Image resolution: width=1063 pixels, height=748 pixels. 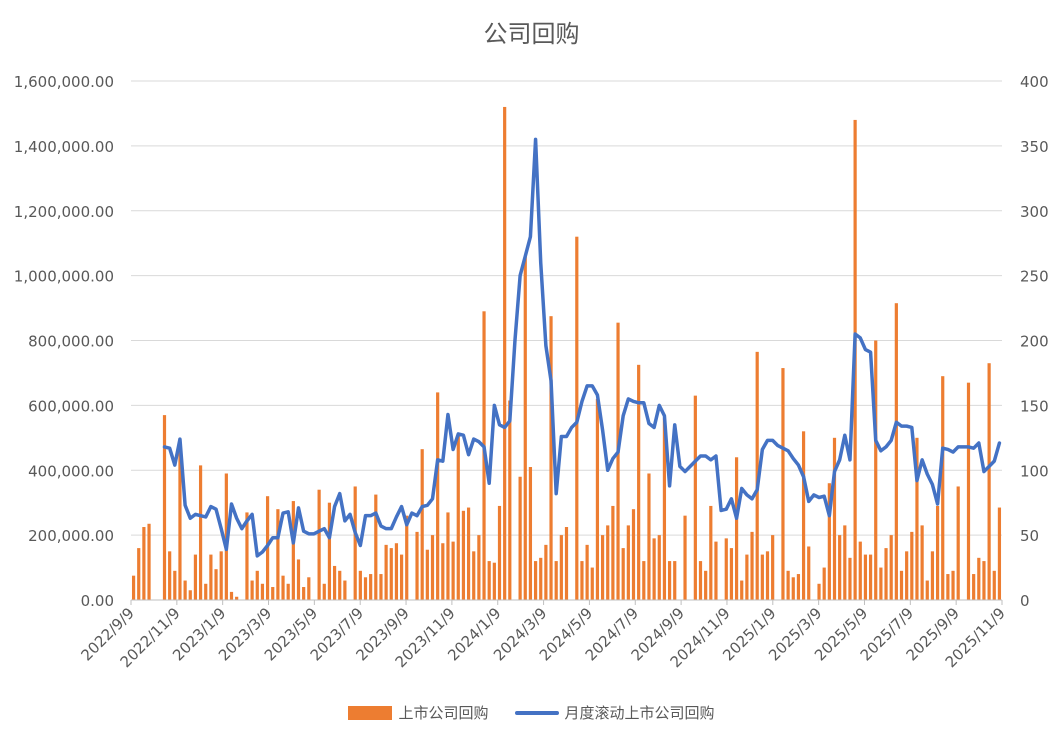 What do you see at coordinates (71, 471) in the screenshot?
I see `y-left-tick-label: 400,000.00` at bounding box center [71, 471].